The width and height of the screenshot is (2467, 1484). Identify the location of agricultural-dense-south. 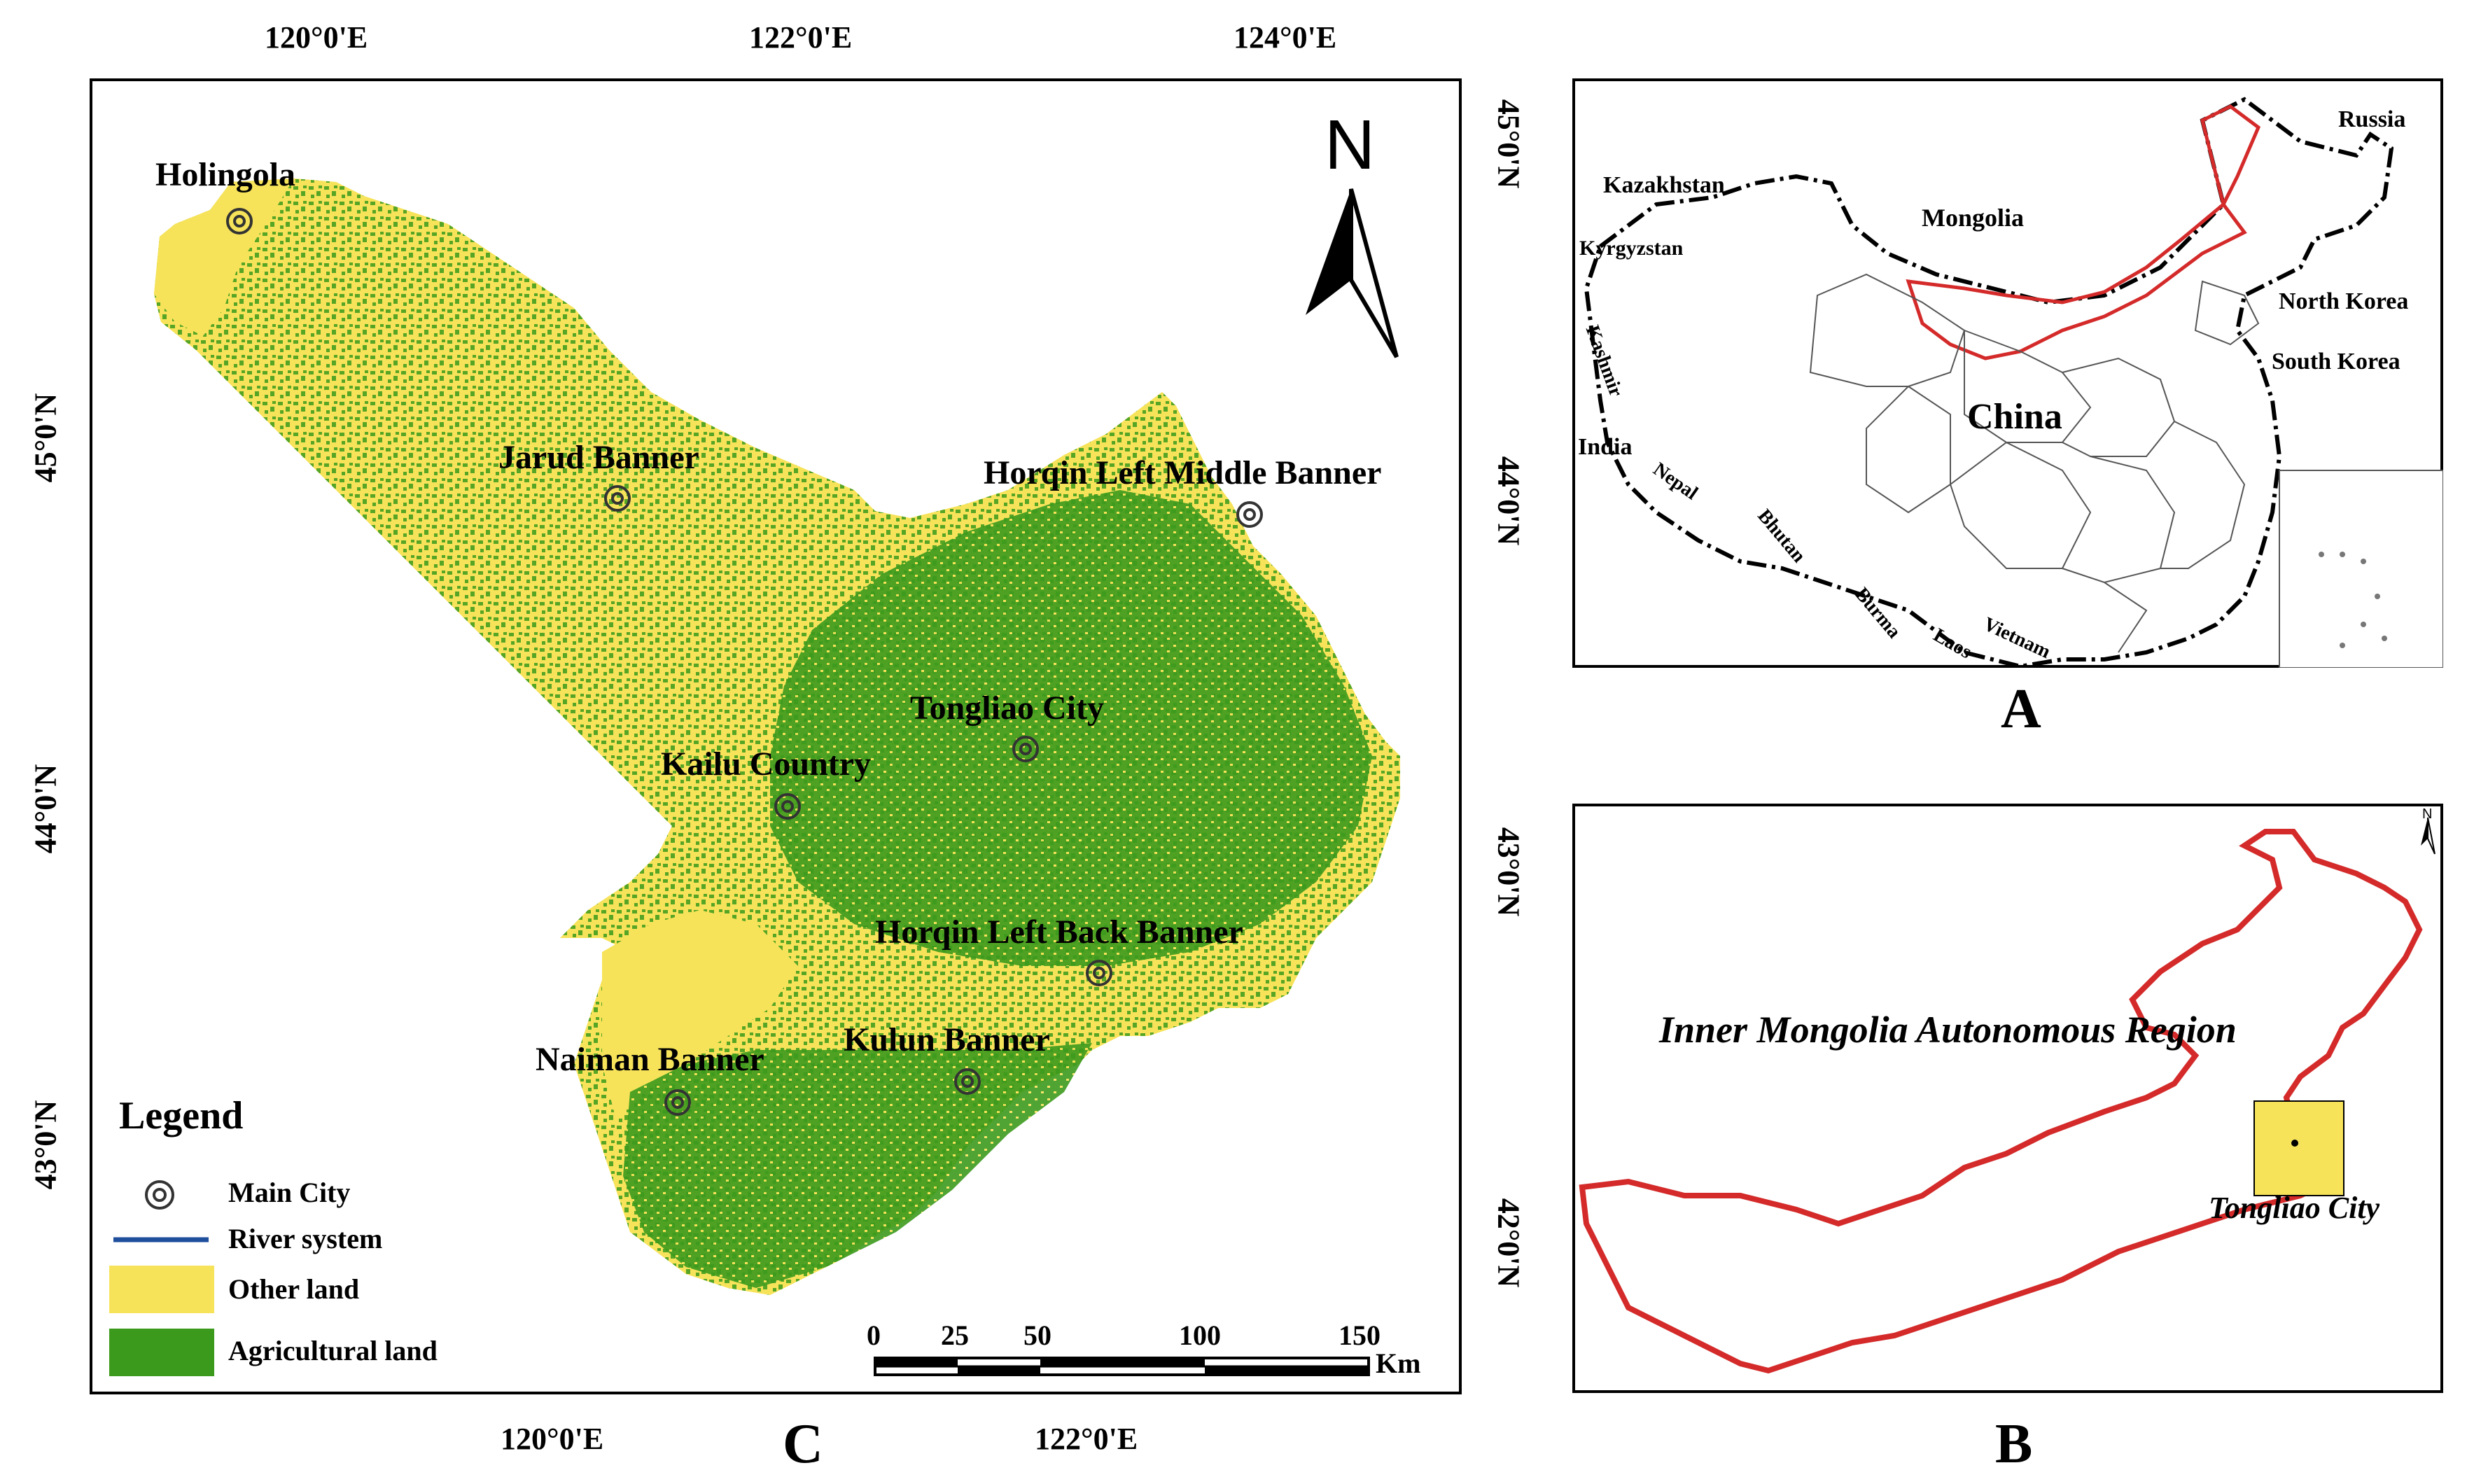
(857, 1165).